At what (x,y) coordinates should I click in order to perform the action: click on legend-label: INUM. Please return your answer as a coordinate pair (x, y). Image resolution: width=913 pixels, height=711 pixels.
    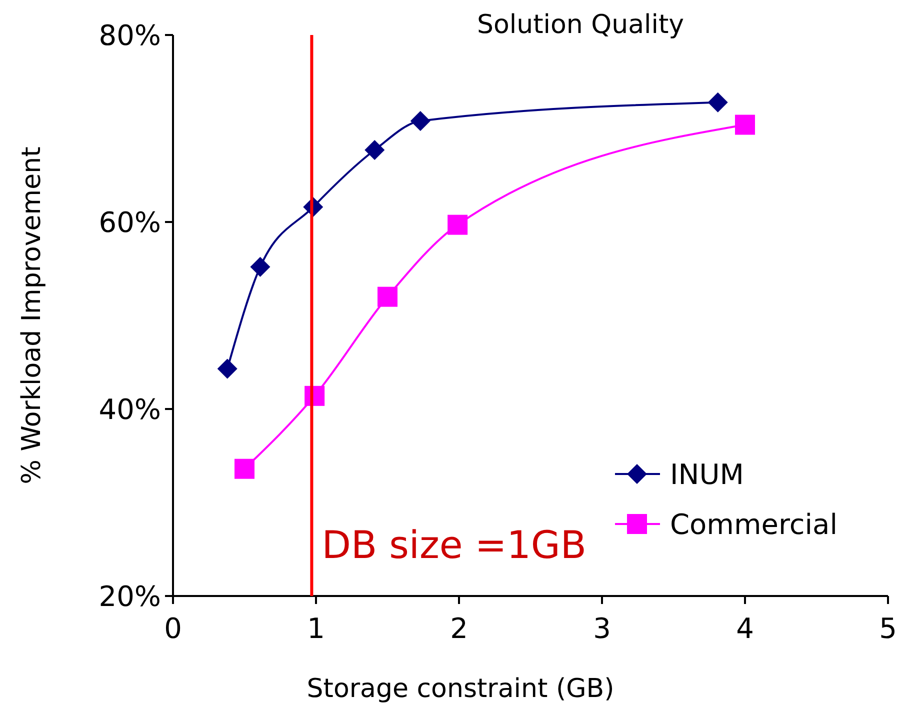
    Looking at the image, I should click on (707, 474).